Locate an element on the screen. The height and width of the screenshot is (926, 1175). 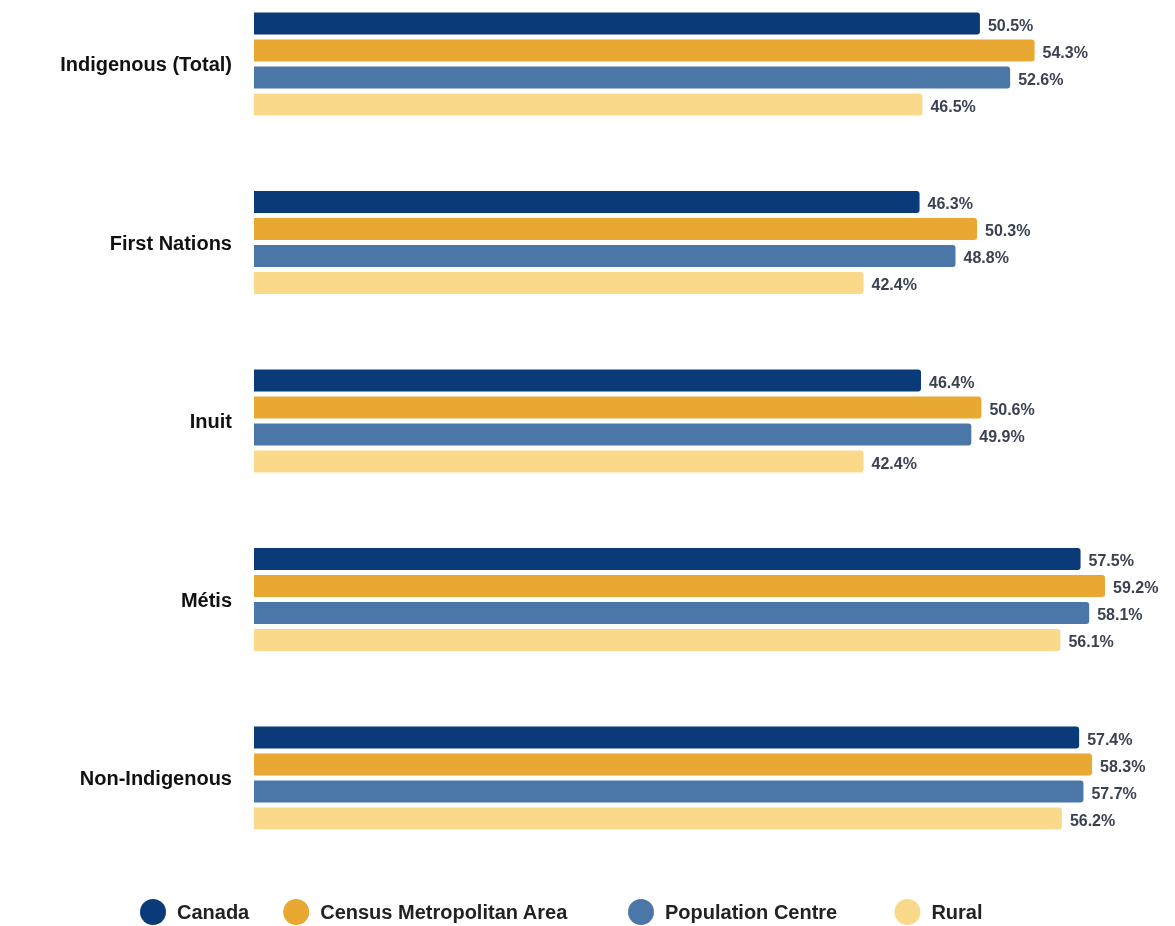
data-label: 56.1% is located at coordinates (1091, 641).